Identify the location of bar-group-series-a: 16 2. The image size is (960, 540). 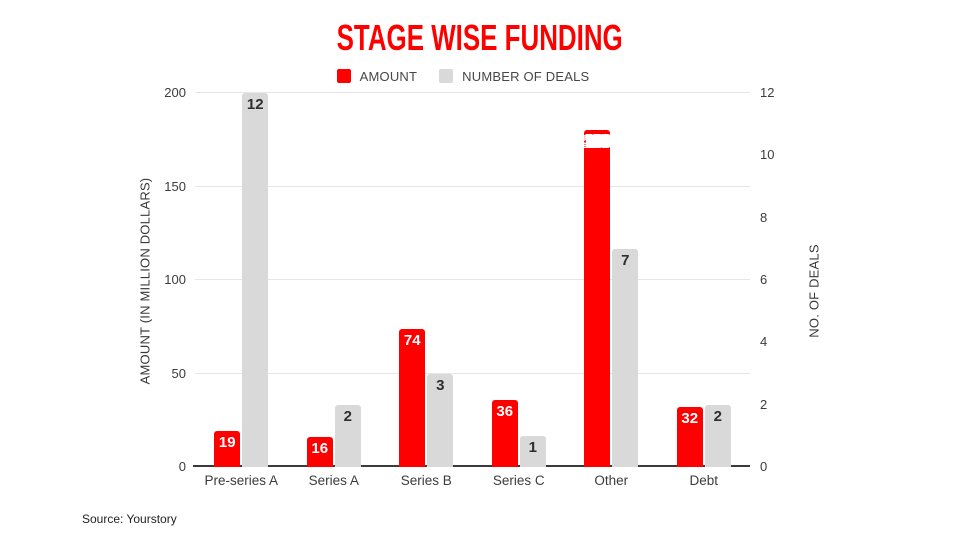
(334, 280).